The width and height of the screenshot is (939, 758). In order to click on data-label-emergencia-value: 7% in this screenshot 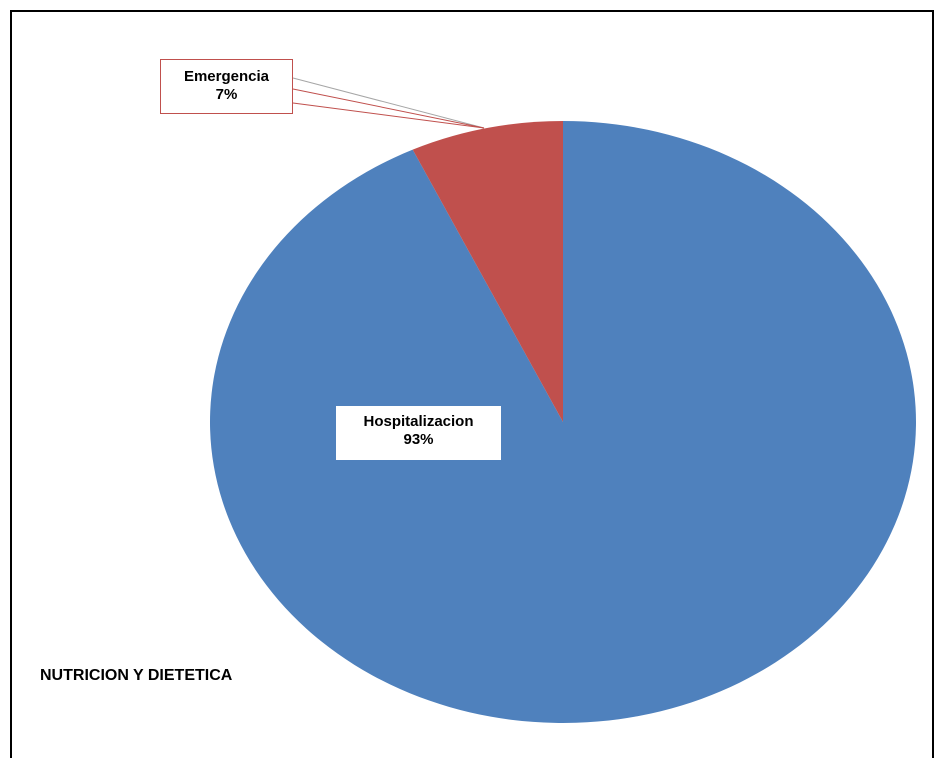, I will do `click(226, 94)`.